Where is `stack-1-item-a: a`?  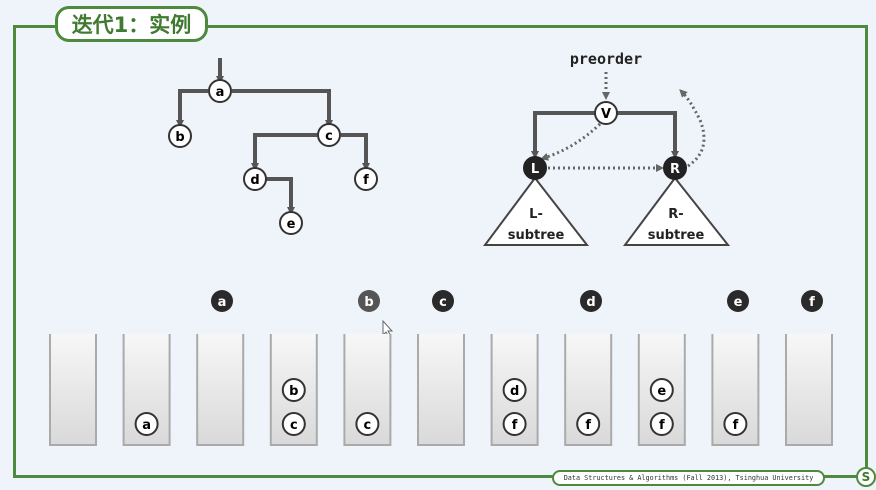
stack-1-item-a: a is located at coordinates (146, 424).